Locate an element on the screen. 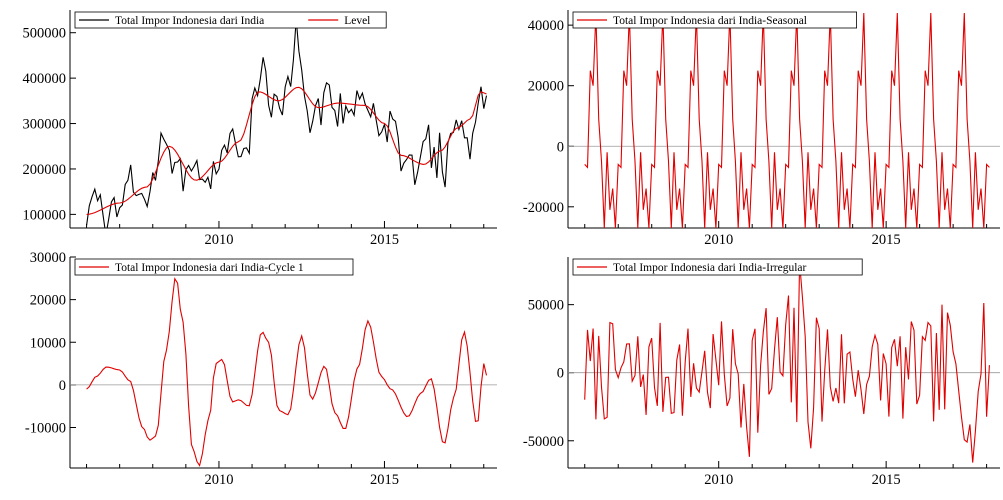 The image size is (1003, 500). y-tick-label: -50000 is located at coordinates (543, 442).